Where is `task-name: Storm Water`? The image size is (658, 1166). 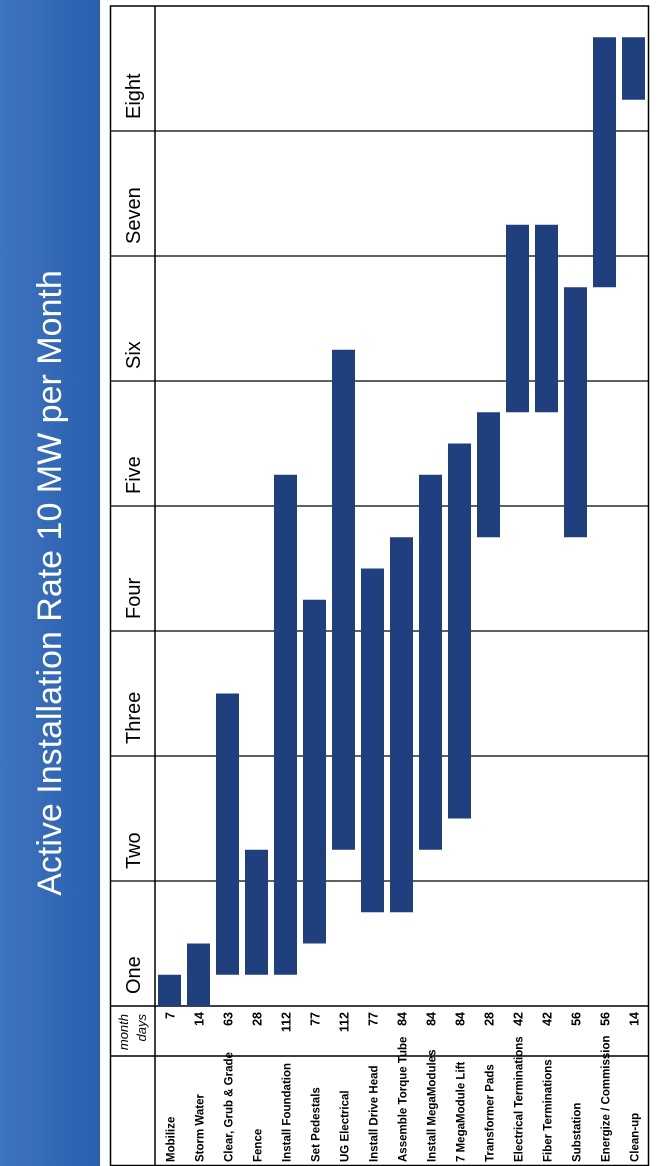
task-name: Storm Water is located at coordinates (201, 1128).